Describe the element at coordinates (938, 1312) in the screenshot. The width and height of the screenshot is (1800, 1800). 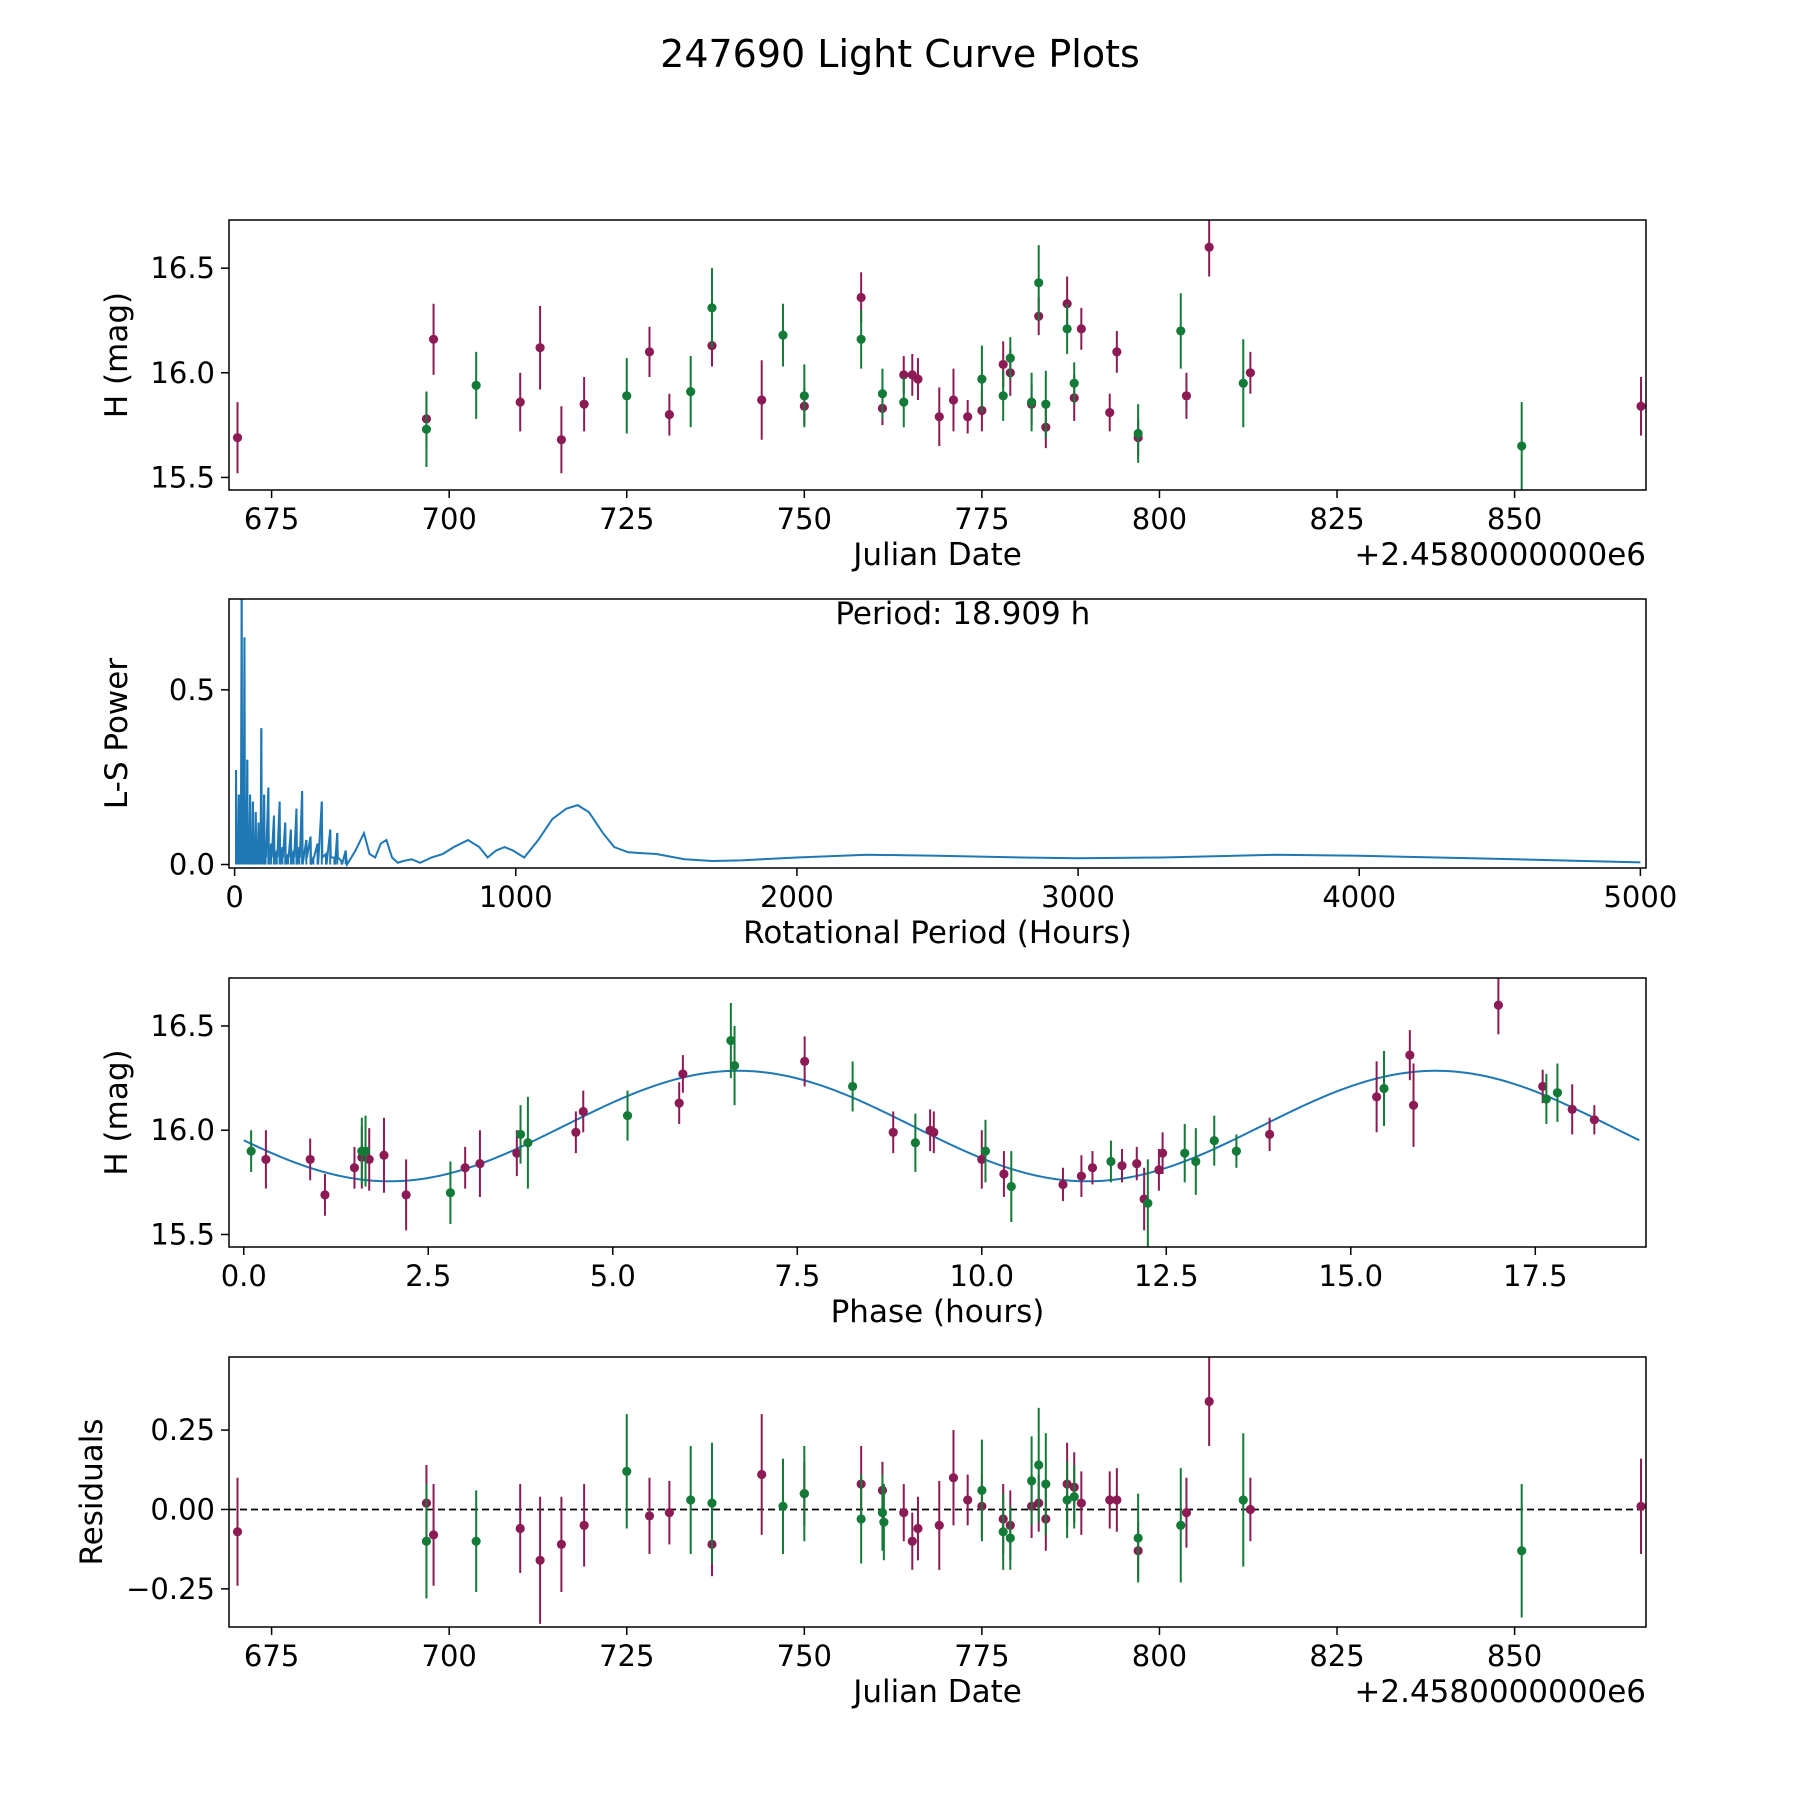
I see `phase-xlabel: Phase (hours)` at that location.